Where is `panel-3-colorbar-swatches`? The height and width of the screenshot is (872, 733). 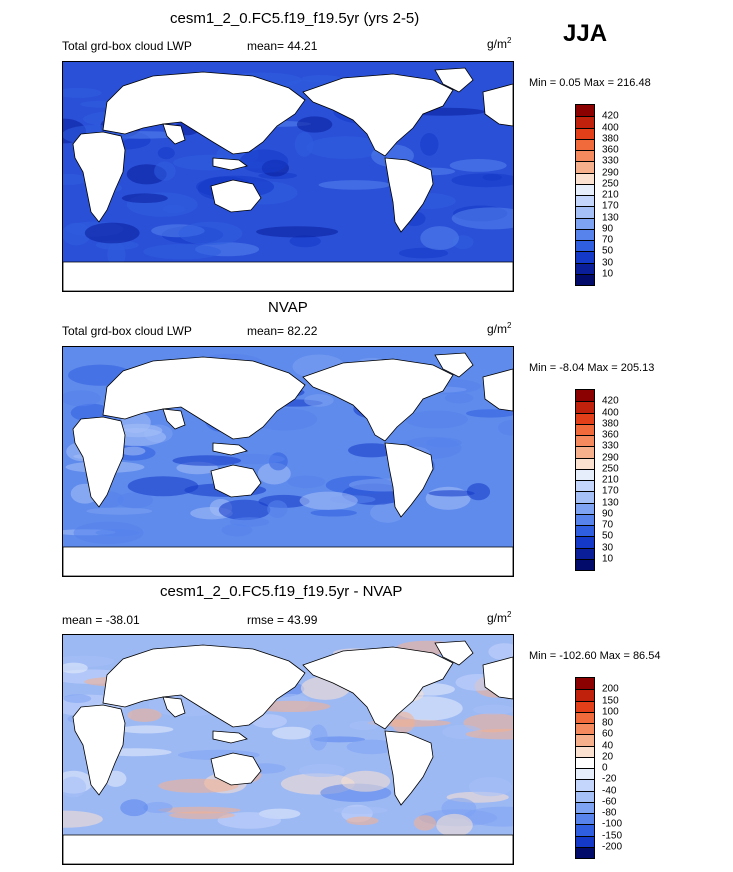
panel-3-colorbar-swatches is located at coordinates (585, 768).